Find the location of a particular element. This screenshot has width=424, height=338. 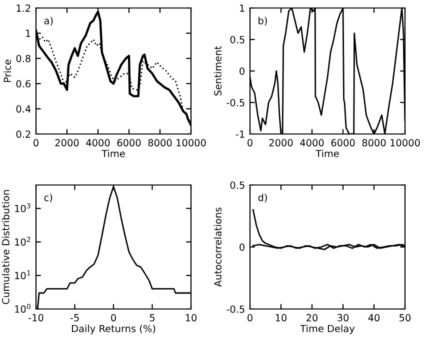

y-tick-label: 1.2 is located at coordinates (23, 8).